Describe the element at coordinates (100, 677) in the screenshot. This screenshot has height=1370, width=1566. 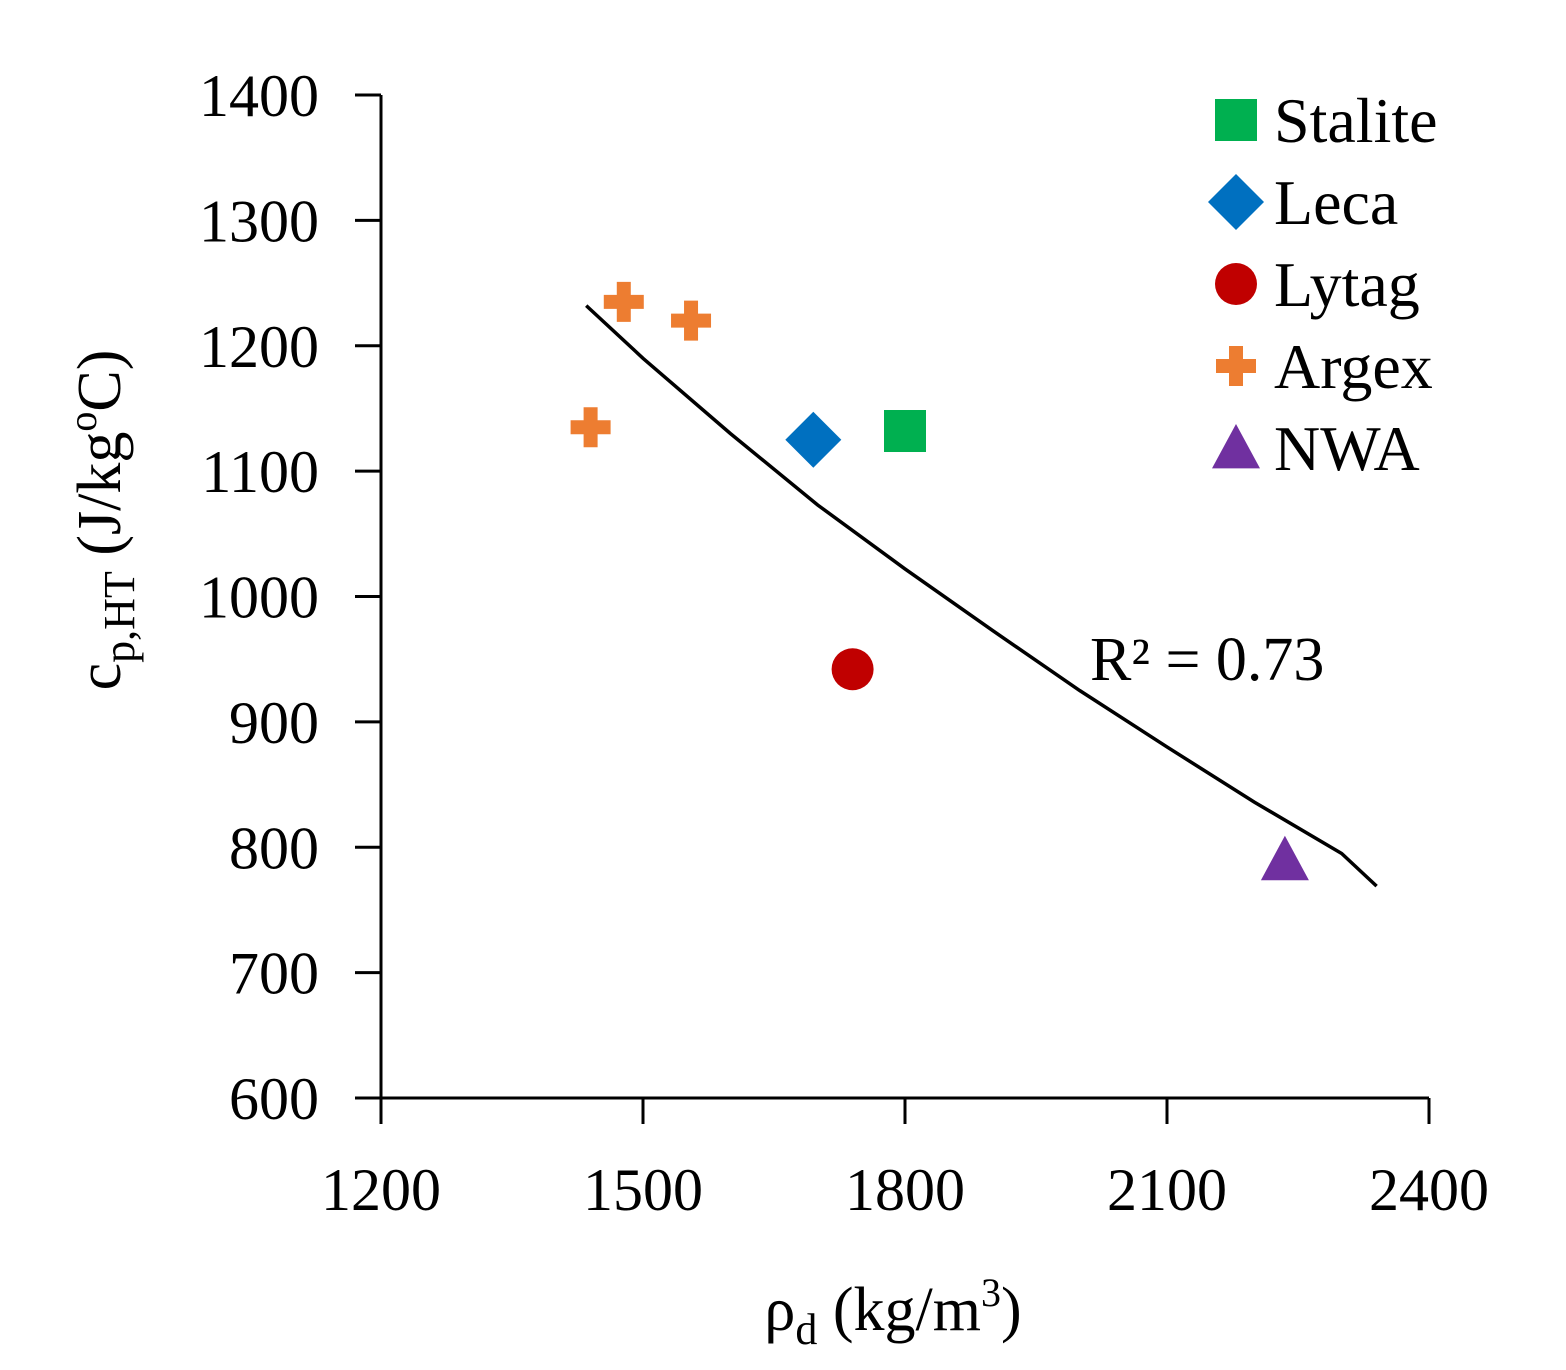
I see `y-axis-label-base: c` at that location.